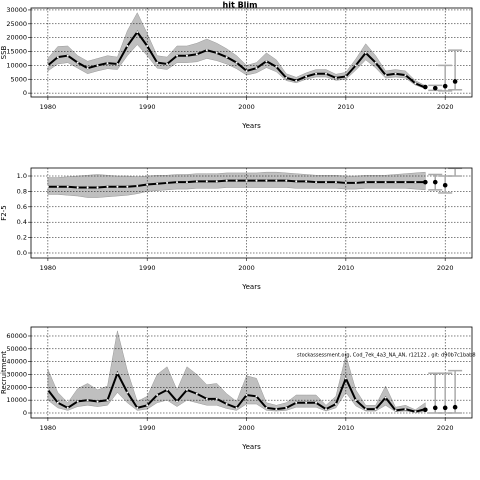  I want to click on y-tick-label: 0.8, so click(22, 191).